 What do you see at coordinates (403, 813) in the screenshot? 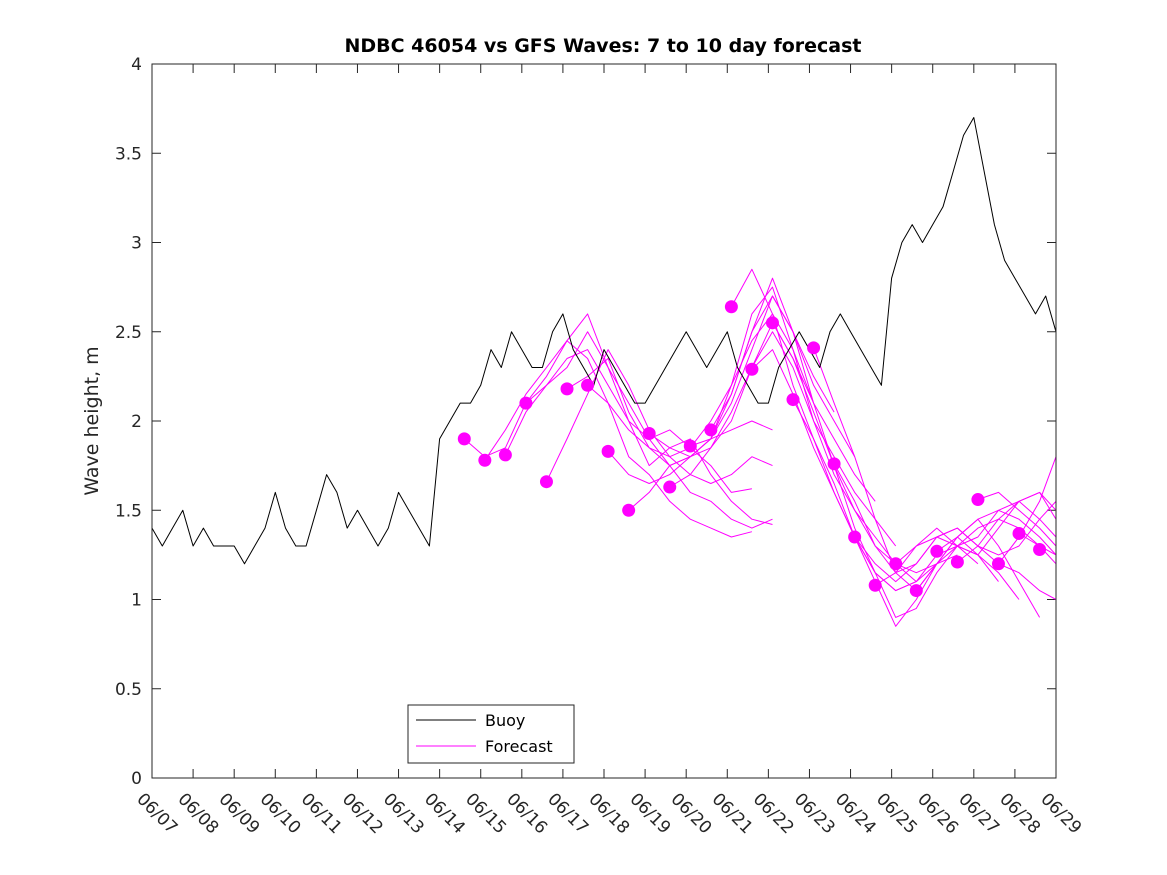
I see `x-tick-label: 06/13` at bounding box center [403, 813].